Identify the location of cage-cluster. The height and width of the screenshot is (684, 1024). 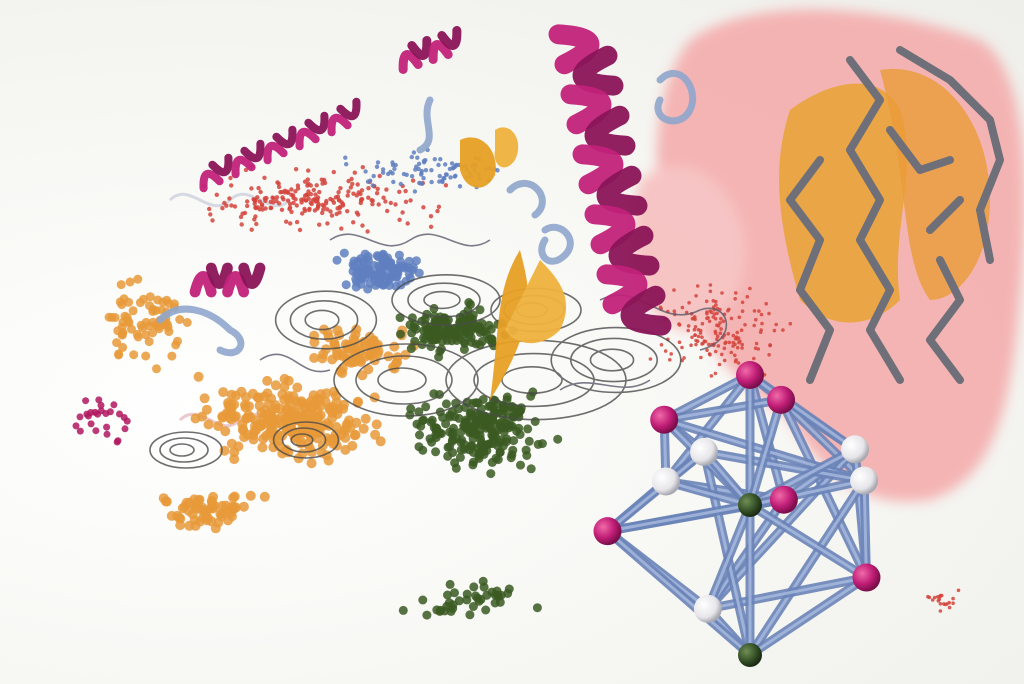
(737, 514).